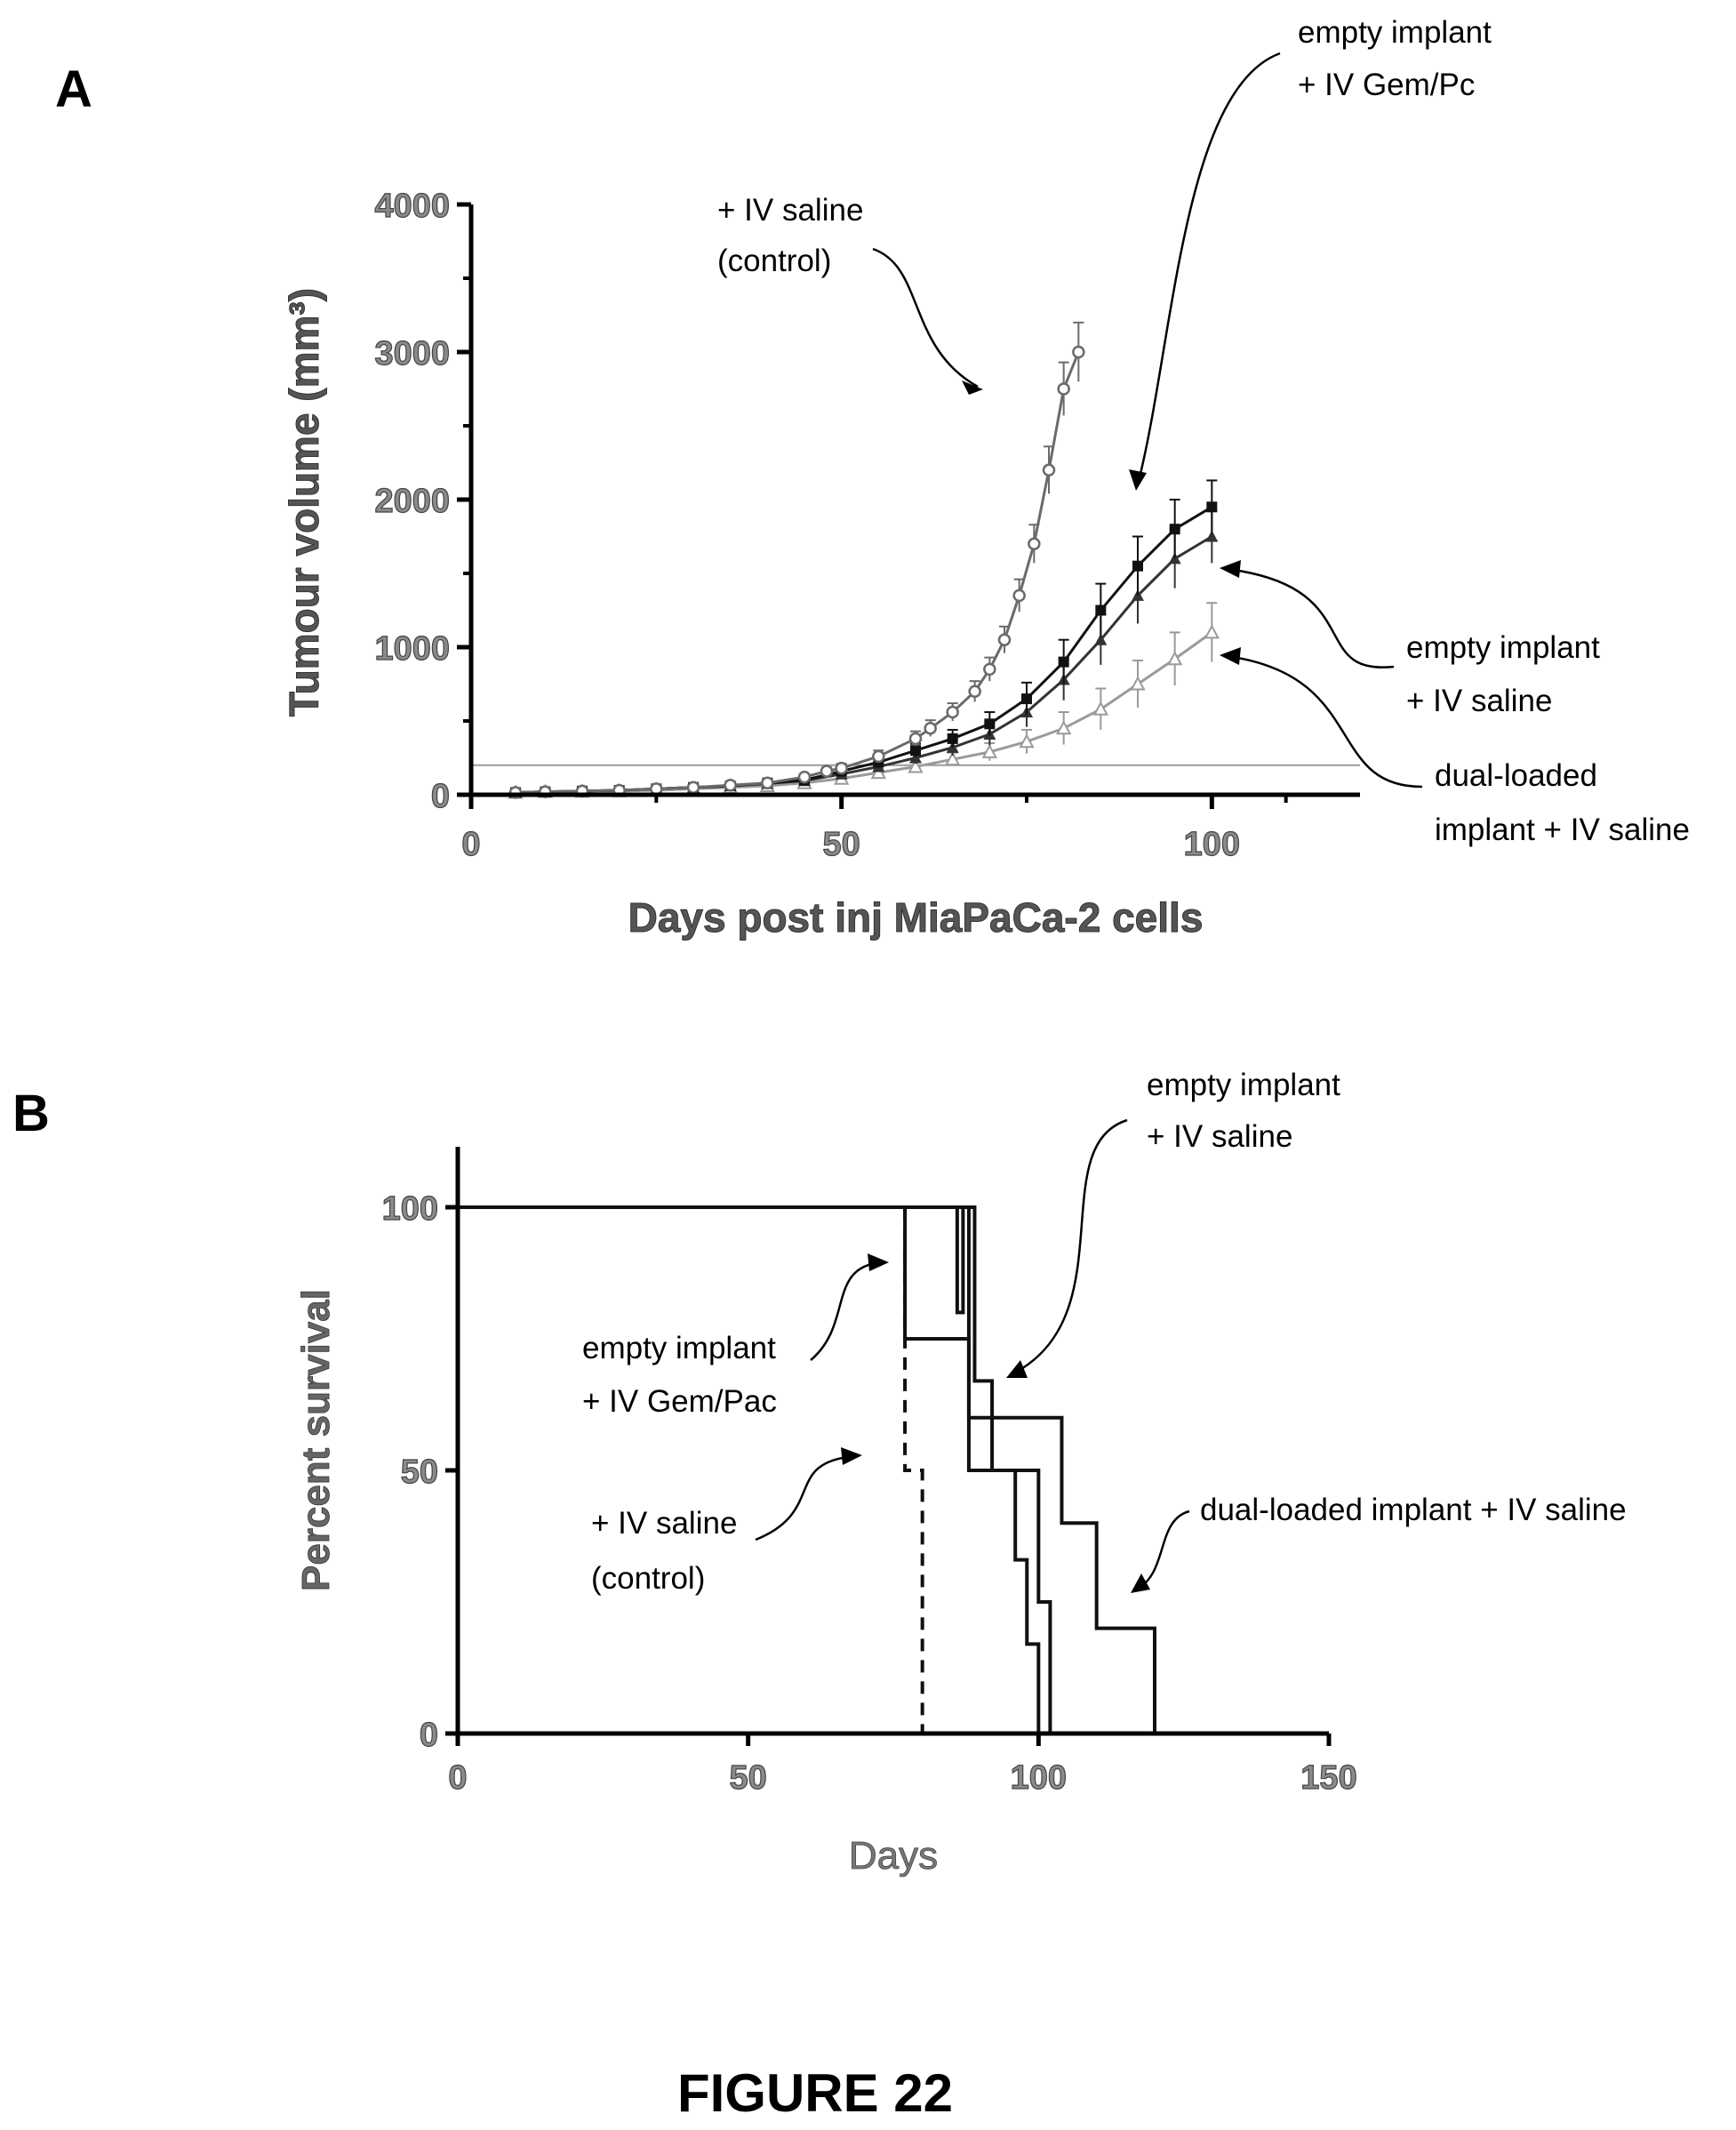 The width and height of the screenshot is (1736, 2130). Describe the element at coordinates (1212, 844) in the screenshot. I see `panel-a-x-tick-label: 100` at that location.